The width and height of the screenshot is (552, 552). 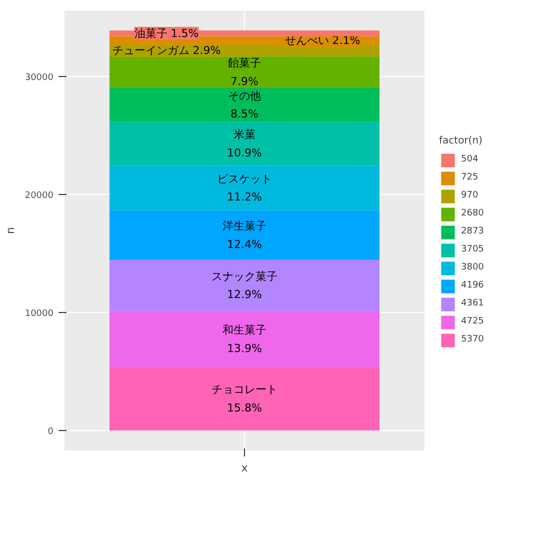 I want to click on legend-label: 4725, so click(x=472, y=321).